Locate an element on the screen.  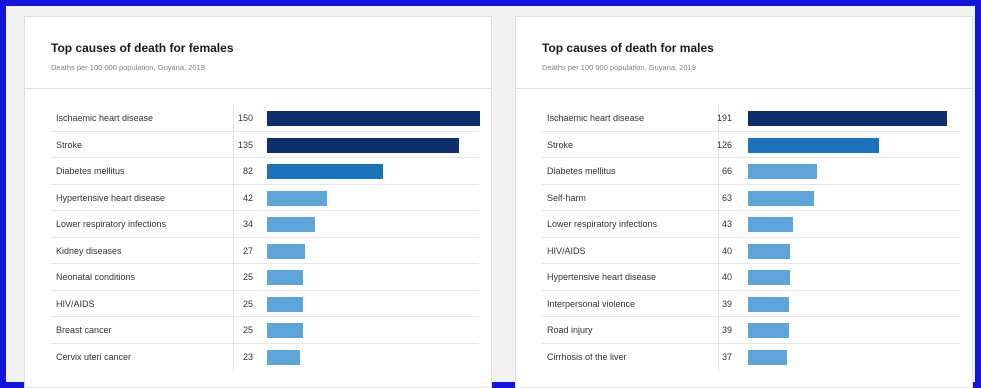
table-row: Self-harm 63 is located at coordinates (751, 197).